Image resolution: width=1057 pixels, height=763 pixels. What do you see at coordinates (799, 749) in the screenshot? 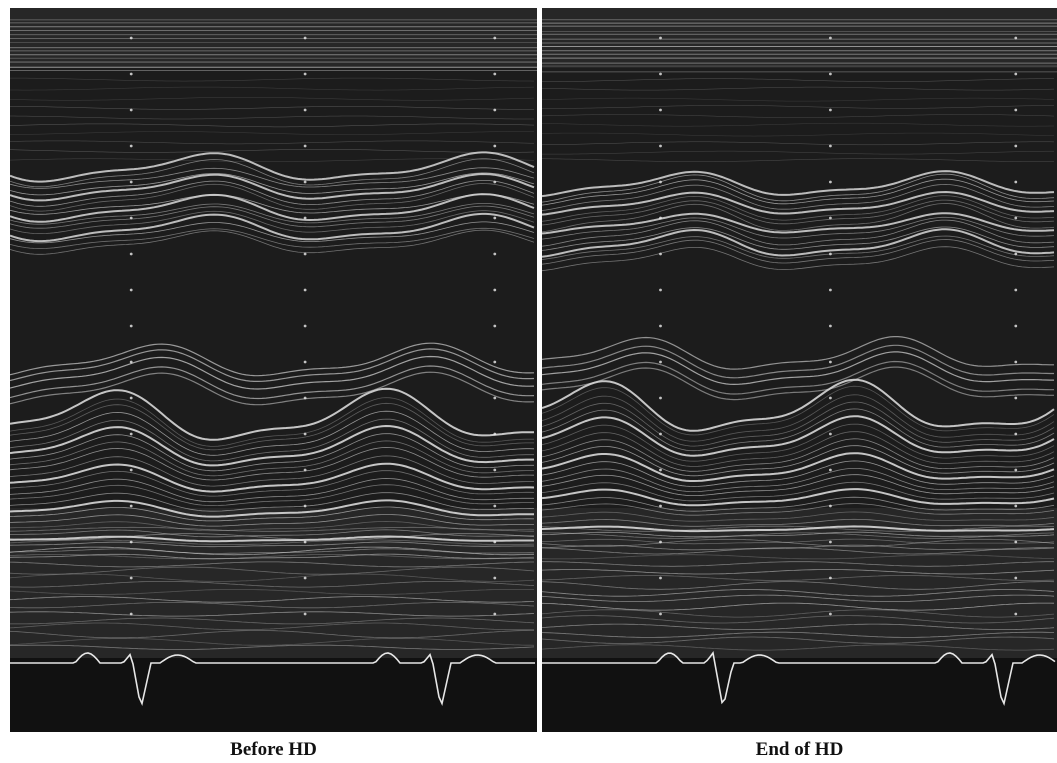
I see `caption-end-of-hd: End of HD` at bounding box center [799, 749].